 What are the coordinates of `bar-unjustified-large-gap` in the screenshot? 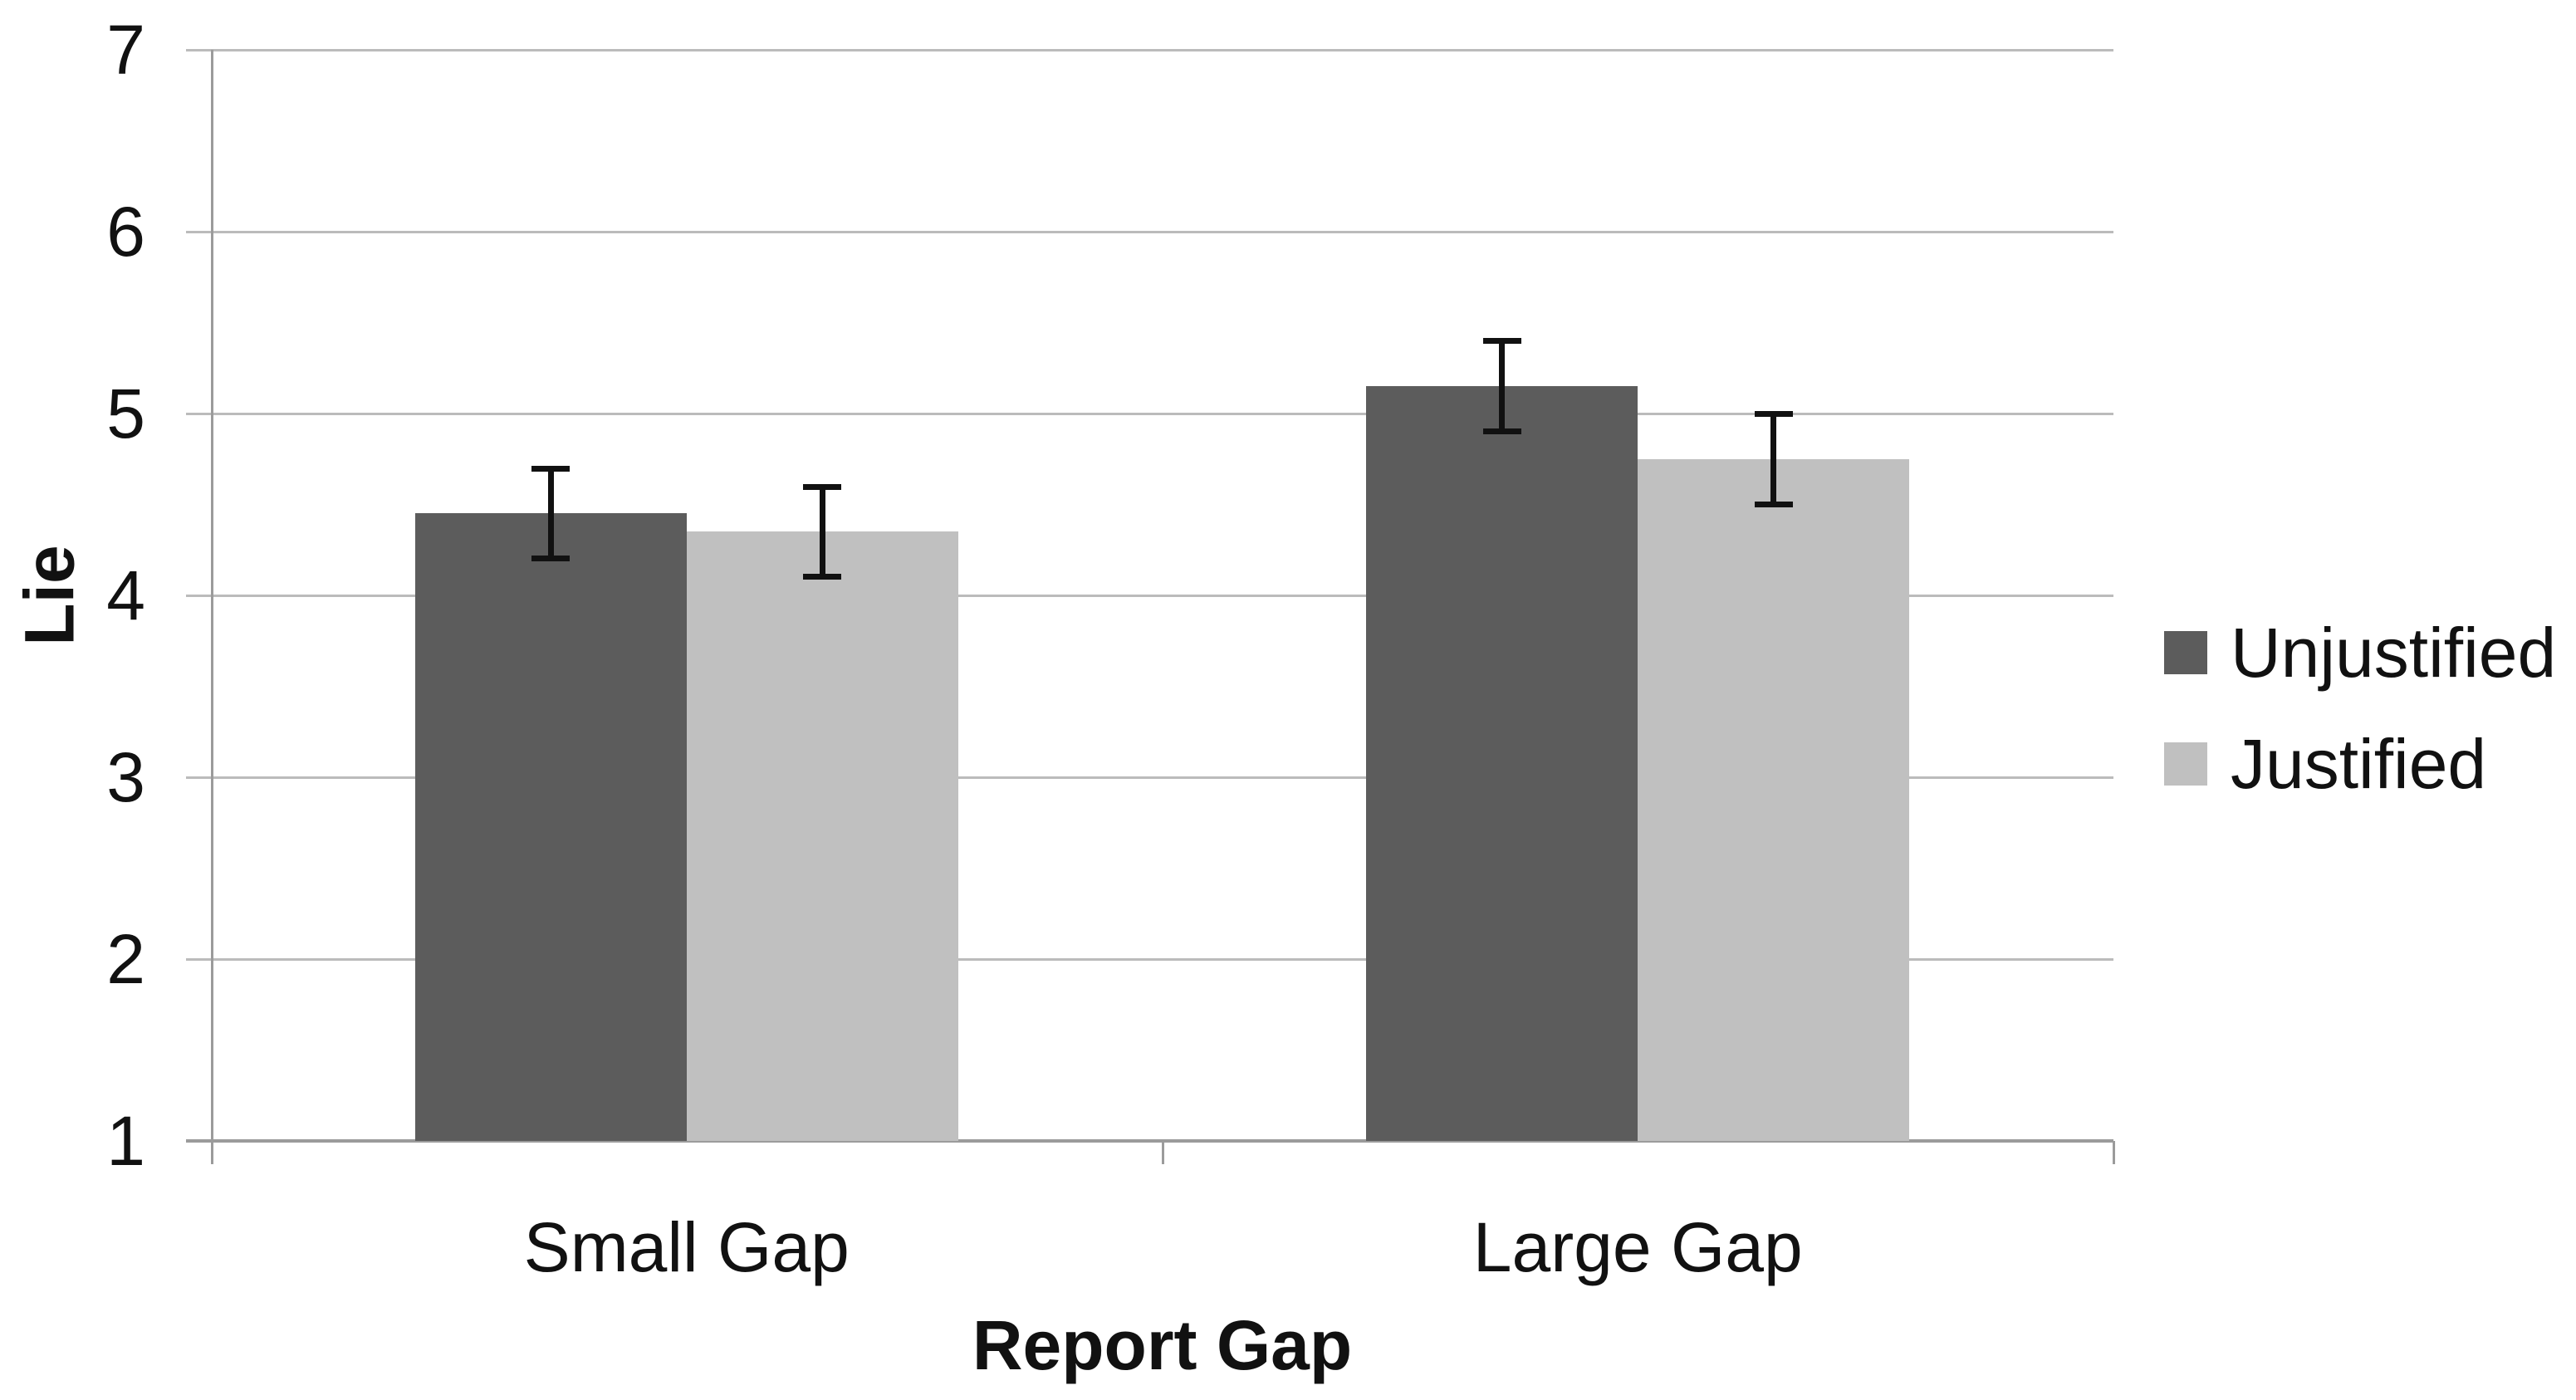 It's located at (1502, 763).